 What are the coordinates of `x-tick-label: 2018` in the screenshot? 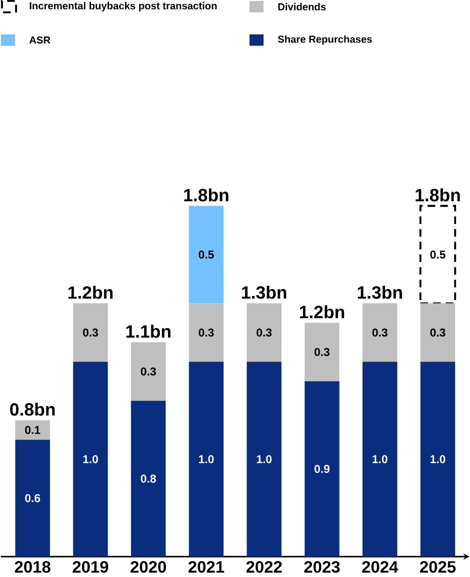 It's located at (32, 567).